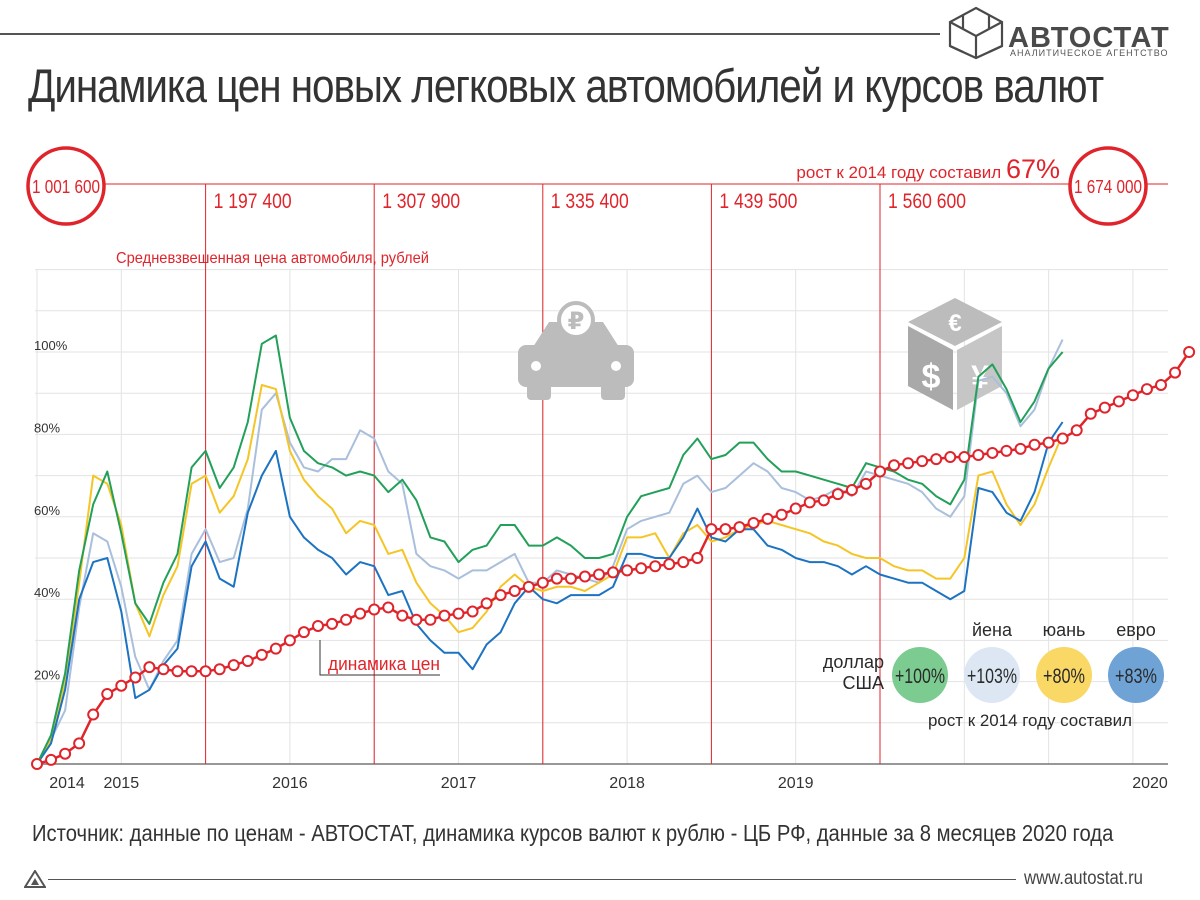 Image resolution: width=1200 pixels, height=900 pixels. I want to click on price-growth-value: 67%, so click(1033, 169).